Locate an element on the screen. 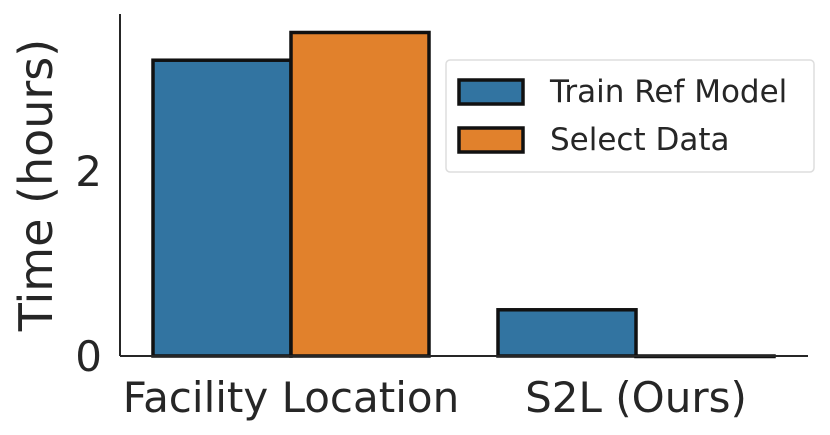  legend-label: Select Data is located at coordinates (640, 140).